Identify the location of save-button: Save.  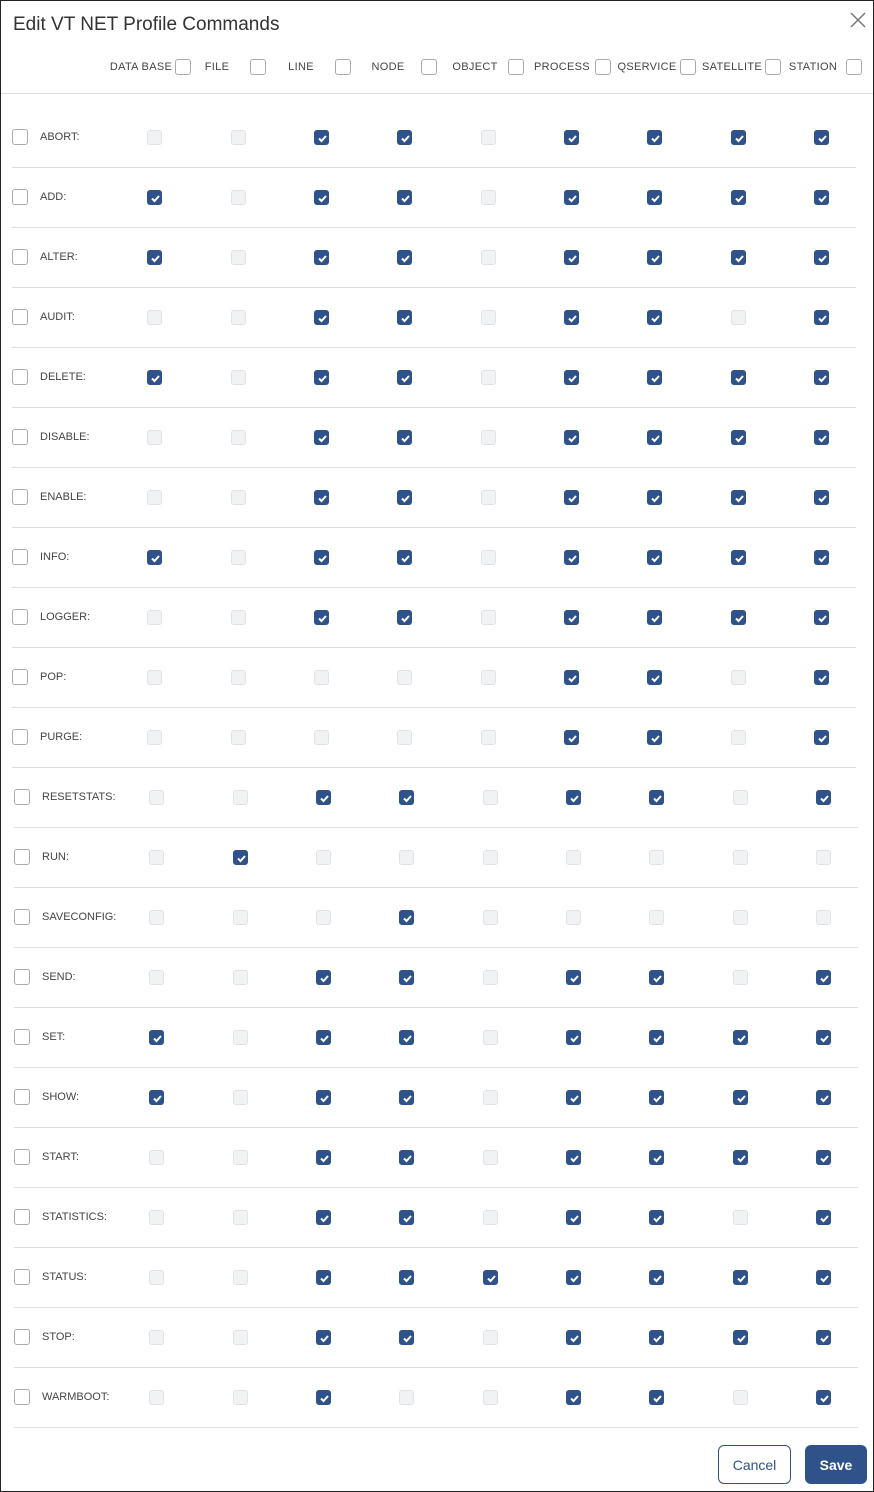
(836, 1464).